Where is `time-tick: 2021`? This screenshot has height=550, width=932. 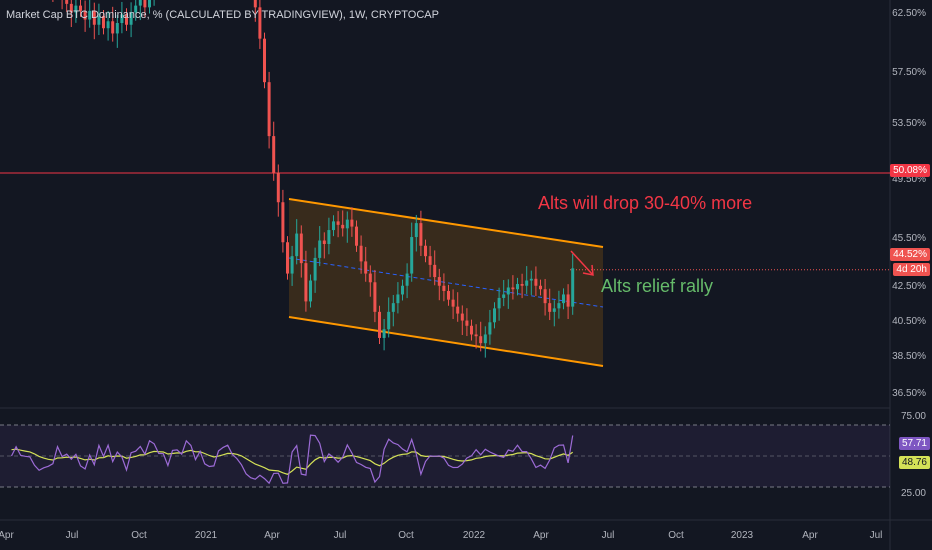 time-tick: 2021 is located at coordinates (206, 535).